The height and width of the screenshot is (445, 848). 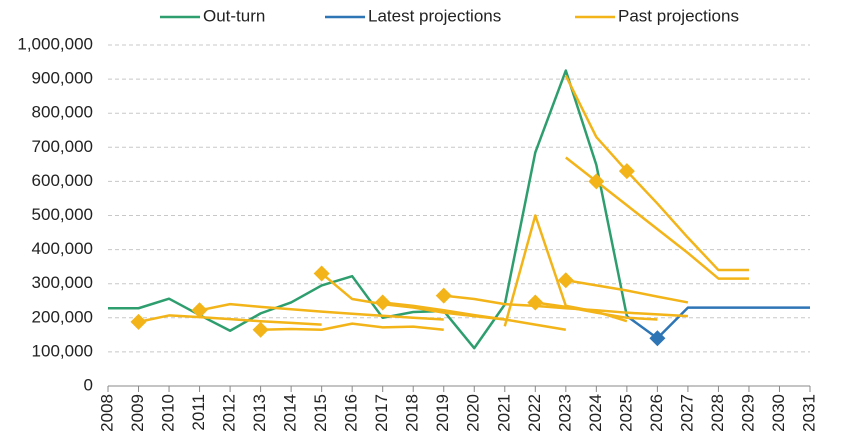 I want to click on legend-label: Latest projections, so click(x=434, y=15).